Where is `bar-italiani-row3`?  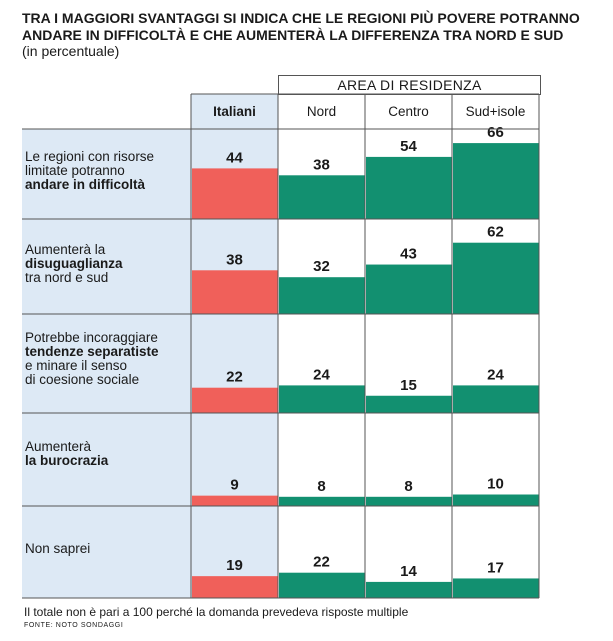
bar-italiani-row3 is located at coordinates (235, 400).